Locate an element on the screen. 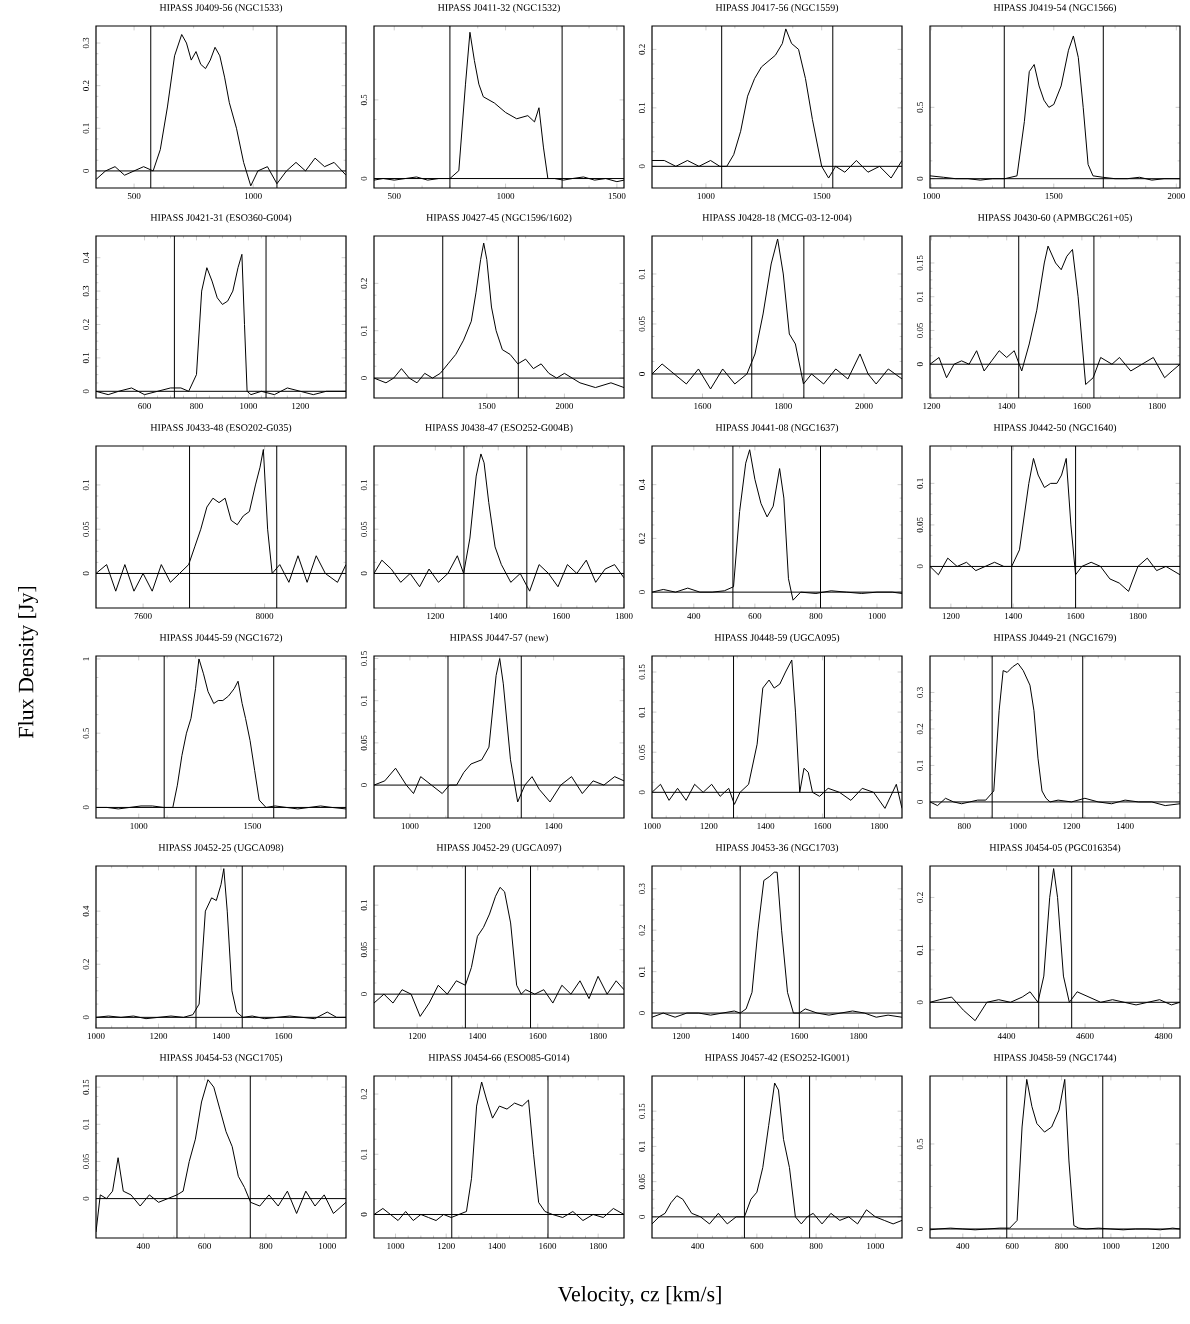  text: Flux Density [Jy] is located at coordinates (28, 662).